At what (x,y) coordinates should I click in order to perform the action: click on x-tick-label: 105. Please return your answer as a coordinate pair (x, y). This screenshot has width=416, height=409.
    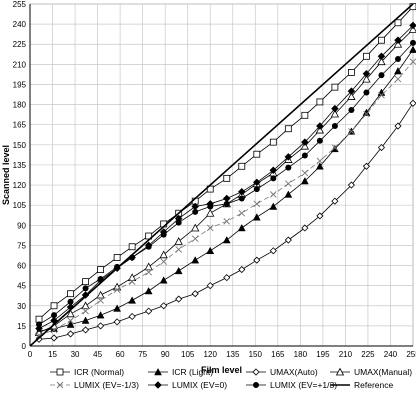
    Looking at the image, I should click on (188, 354).